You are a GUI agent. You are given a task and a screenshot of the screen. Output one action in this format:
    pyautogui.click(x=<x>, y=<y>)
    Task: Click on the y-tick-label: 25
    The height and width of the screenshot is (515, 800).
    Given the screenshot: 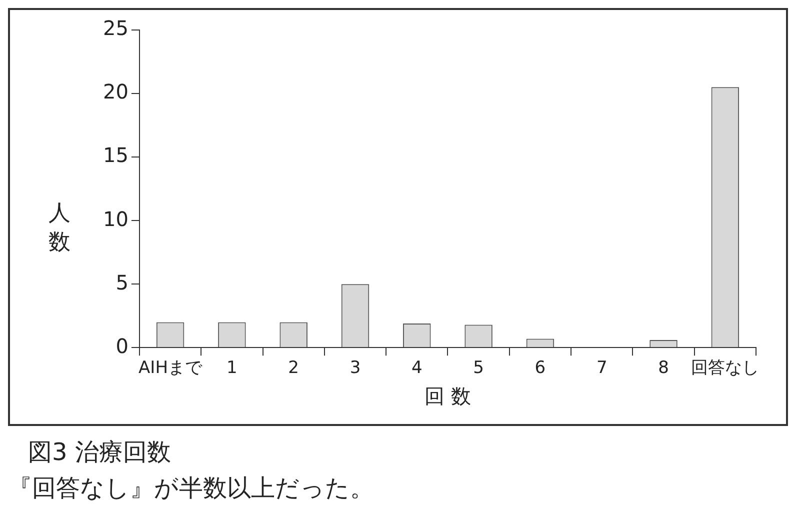 What is the action you would take?
    pyautogui.click(x=115, y=28)
    